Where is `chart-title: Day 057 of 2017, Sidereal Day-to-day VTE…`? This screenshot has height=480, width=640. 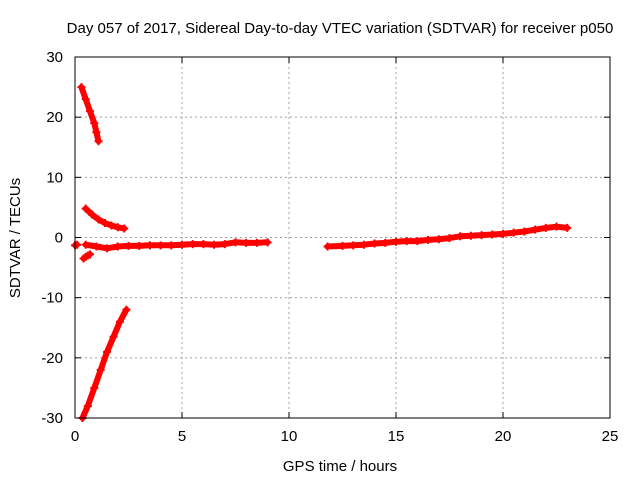
chart-title: Day 057 of 2017, Sidereal Day-to-day VTE… is located at coordinates (340, 28).